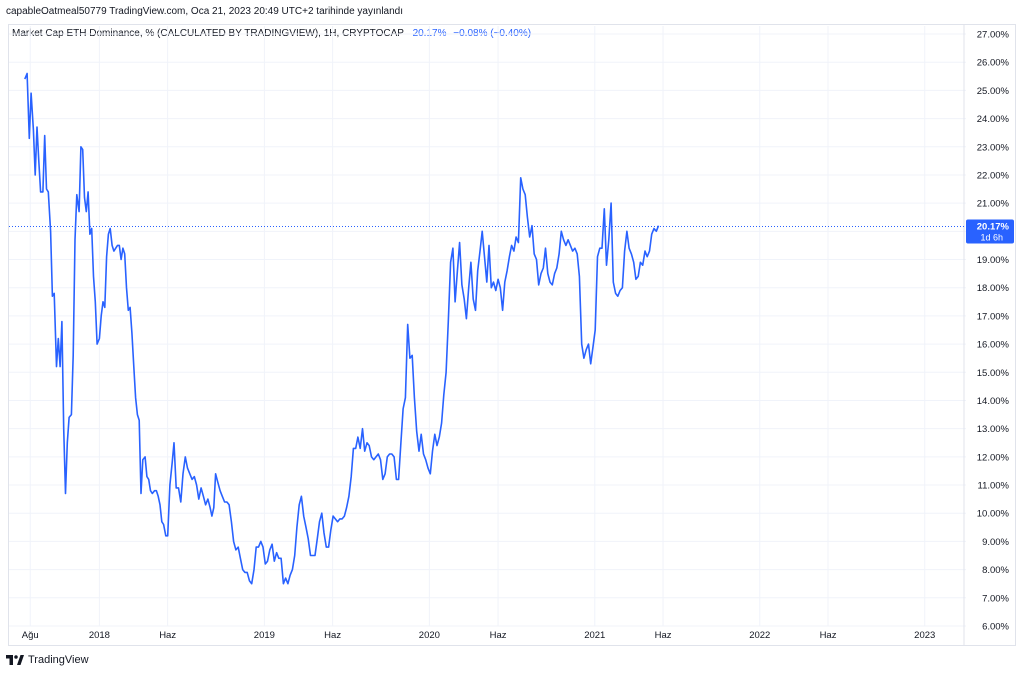 Image resolution: width=1024 pixels, height=674 pixels. I want to click on y-tick-label: 22.00%, so click(993, 175).